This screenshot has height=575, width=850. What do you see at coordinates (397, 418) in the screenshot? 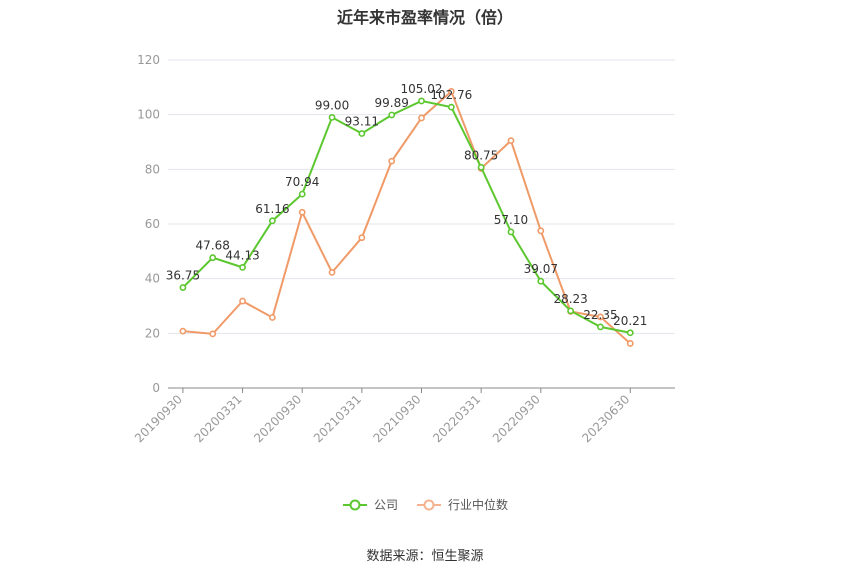
I see `x-tick-label: 20210930` at bounding box center [397, 418].